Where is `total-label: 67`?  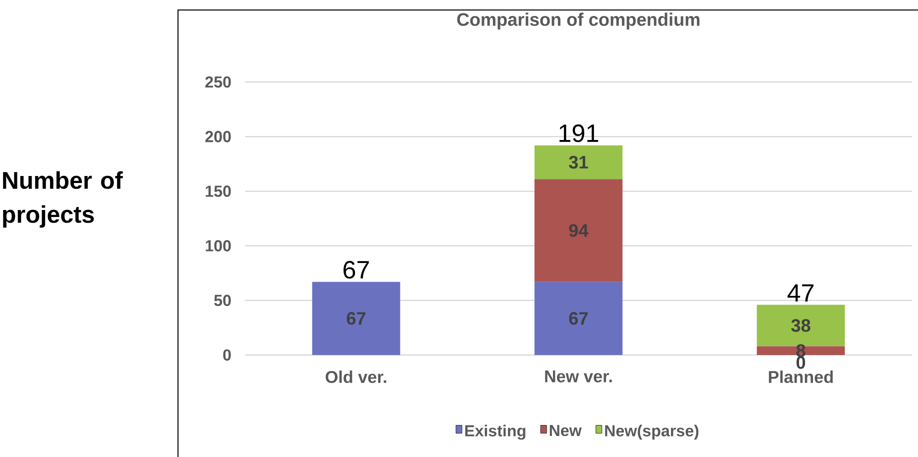 total-label: 67 is located at coordinates (356, 269).